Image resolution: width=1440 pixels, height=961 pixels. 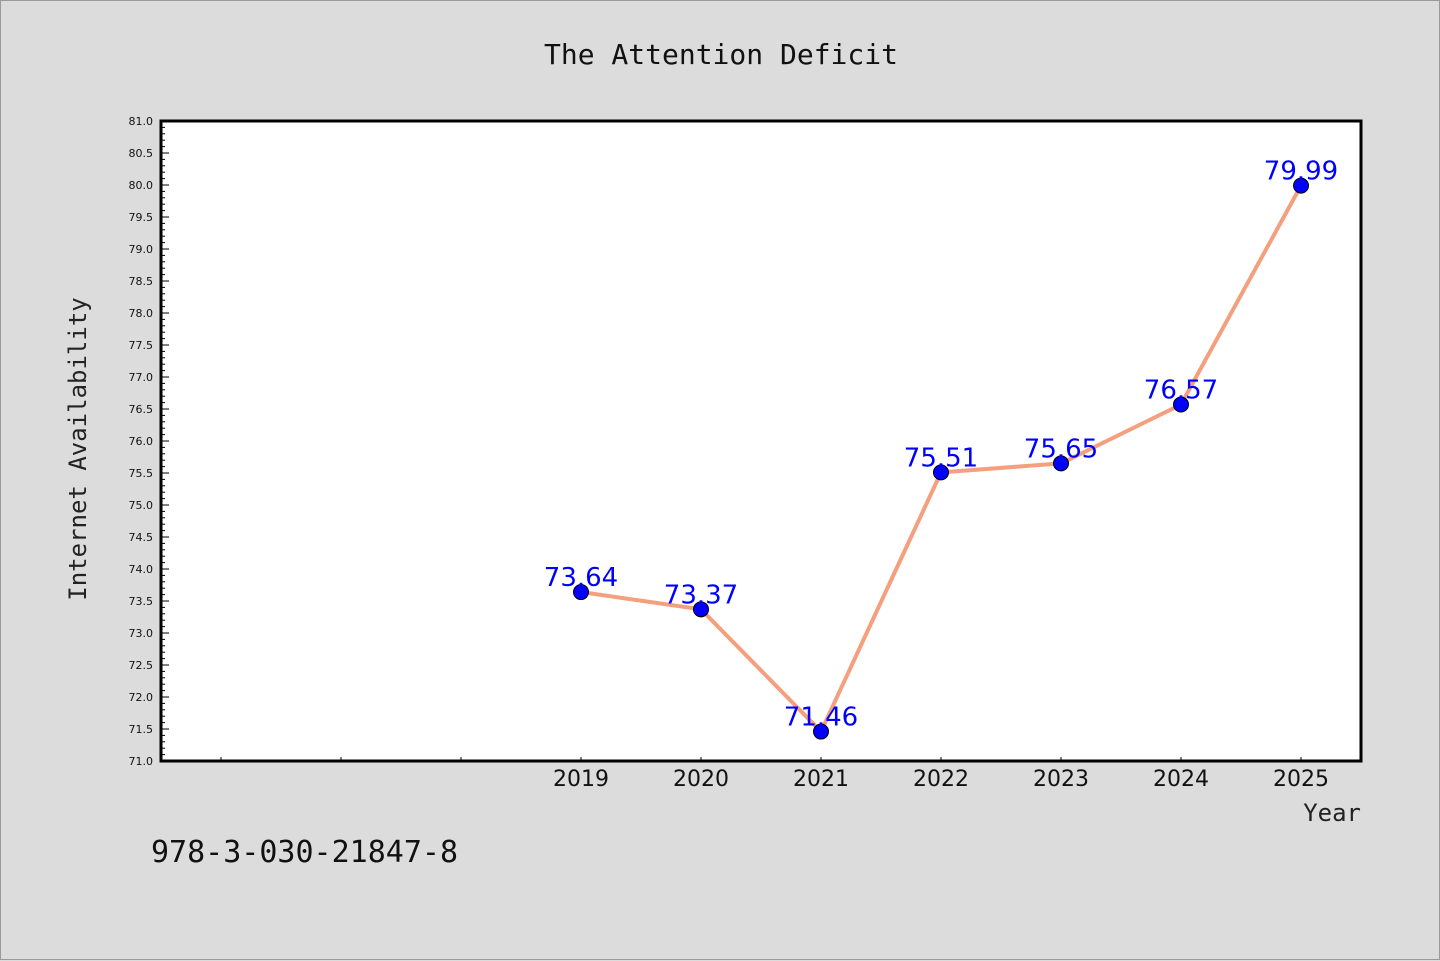 I want to click on x-tick-label: 2019, so click(x=581, y=779).